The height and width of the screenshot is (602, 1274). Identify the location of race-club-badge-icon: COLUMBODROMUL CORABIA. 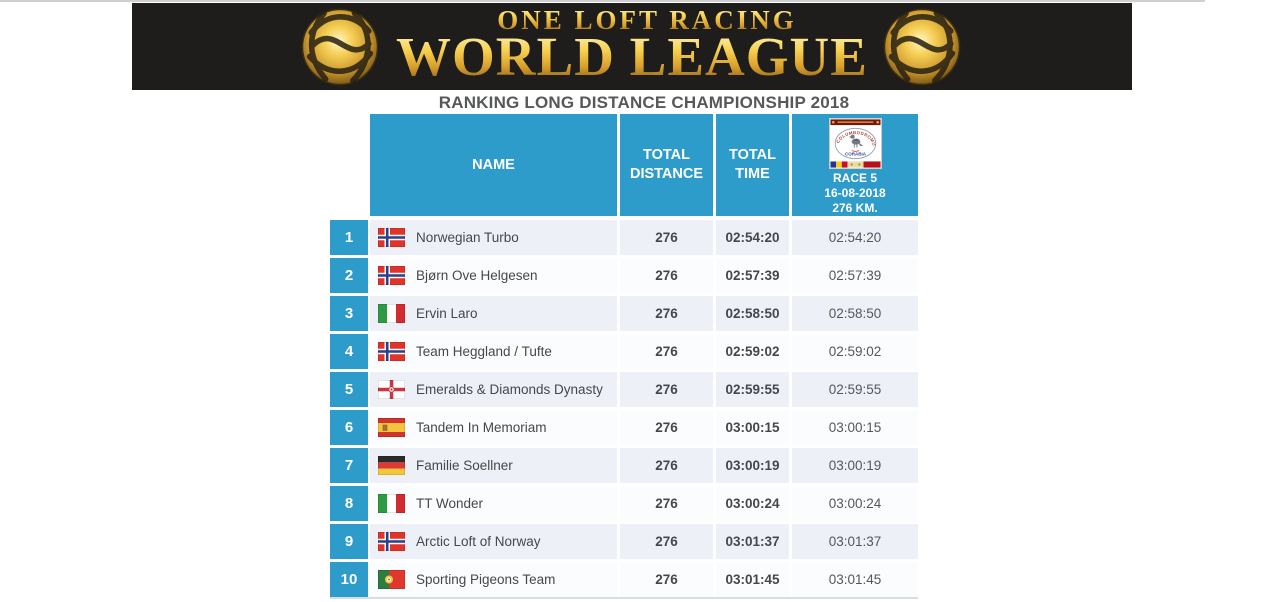
(854, 143).